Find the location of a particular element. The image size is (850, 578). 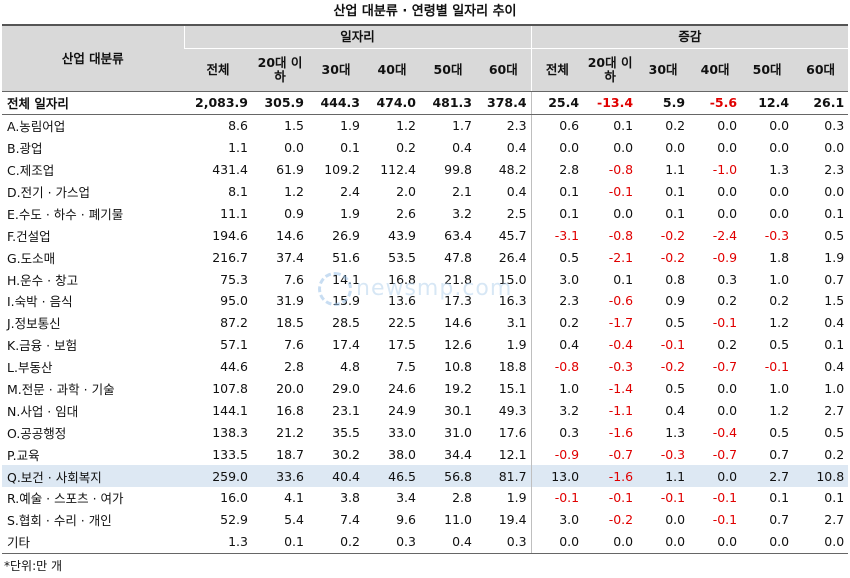

table-cell: 52.9 is located at coordinates (234, 520).